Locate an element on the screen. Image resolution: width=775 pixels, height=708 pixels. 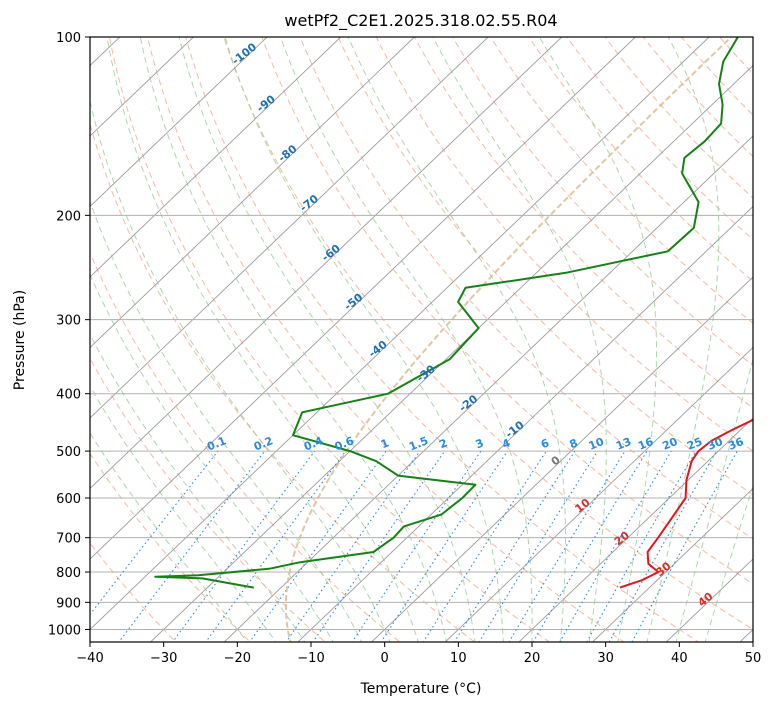
adiabat-label: -90 is located at coordinates (266, 103).